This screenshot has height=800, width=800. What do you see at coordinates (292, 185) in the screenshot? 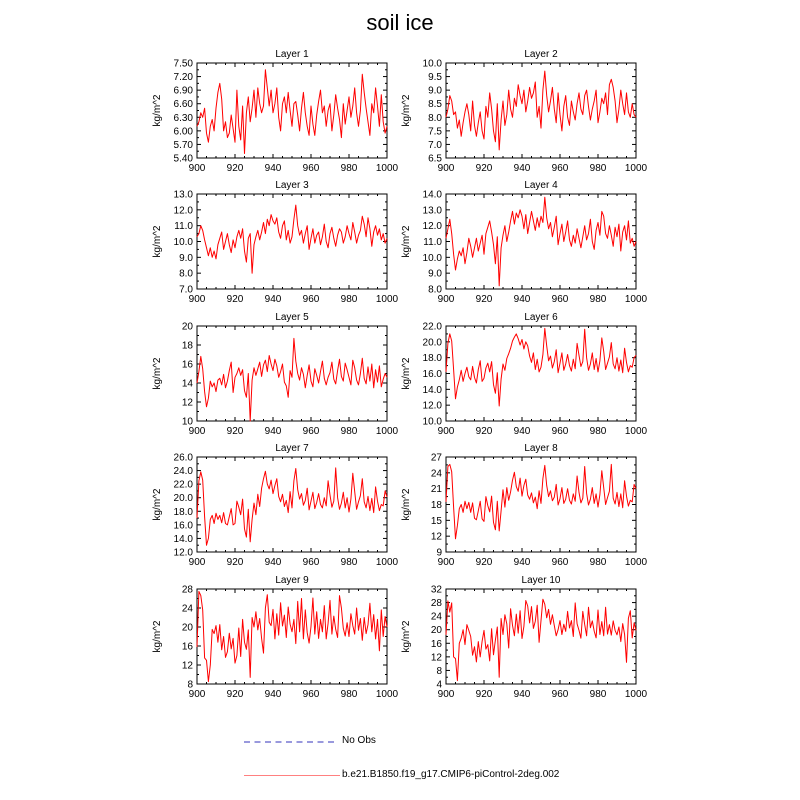
I see `chart-title: Layer 3` at bounding box center [292, 185].